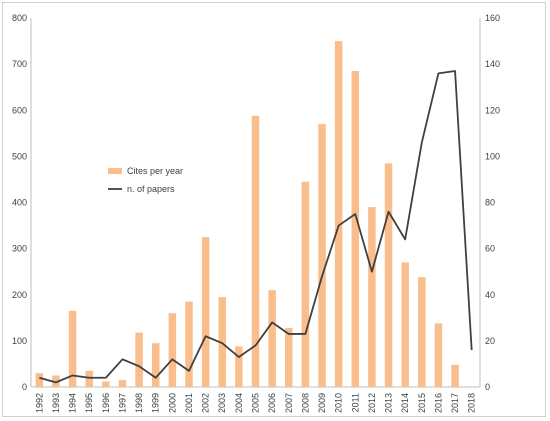 This screenshot has height=421, width=550. What do you see at coordinates (172, 403) in the screenshot?
I see `x-tick-label: 2000` at bounding box center [172, 403].